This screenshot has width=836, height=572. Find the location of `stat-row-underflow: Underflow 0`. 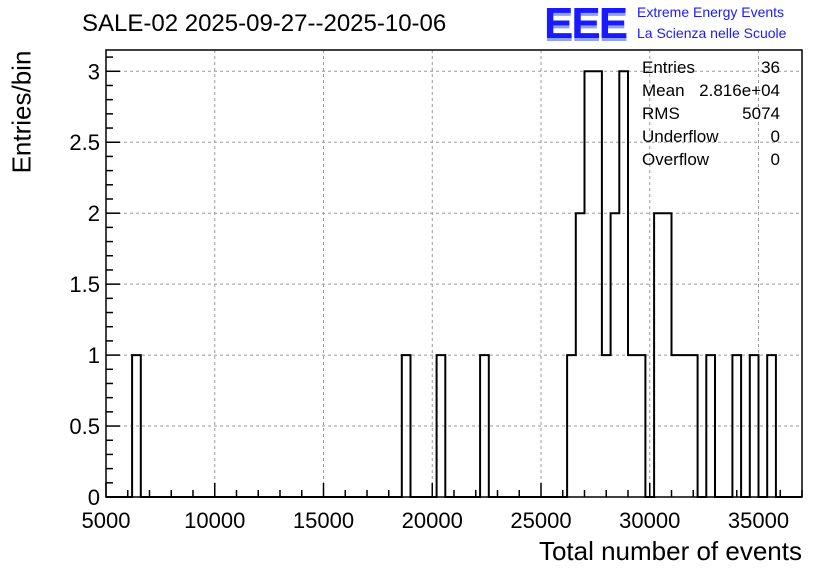

stat-row-underflow: Underflow 0 is located at coordinates (710, 138).